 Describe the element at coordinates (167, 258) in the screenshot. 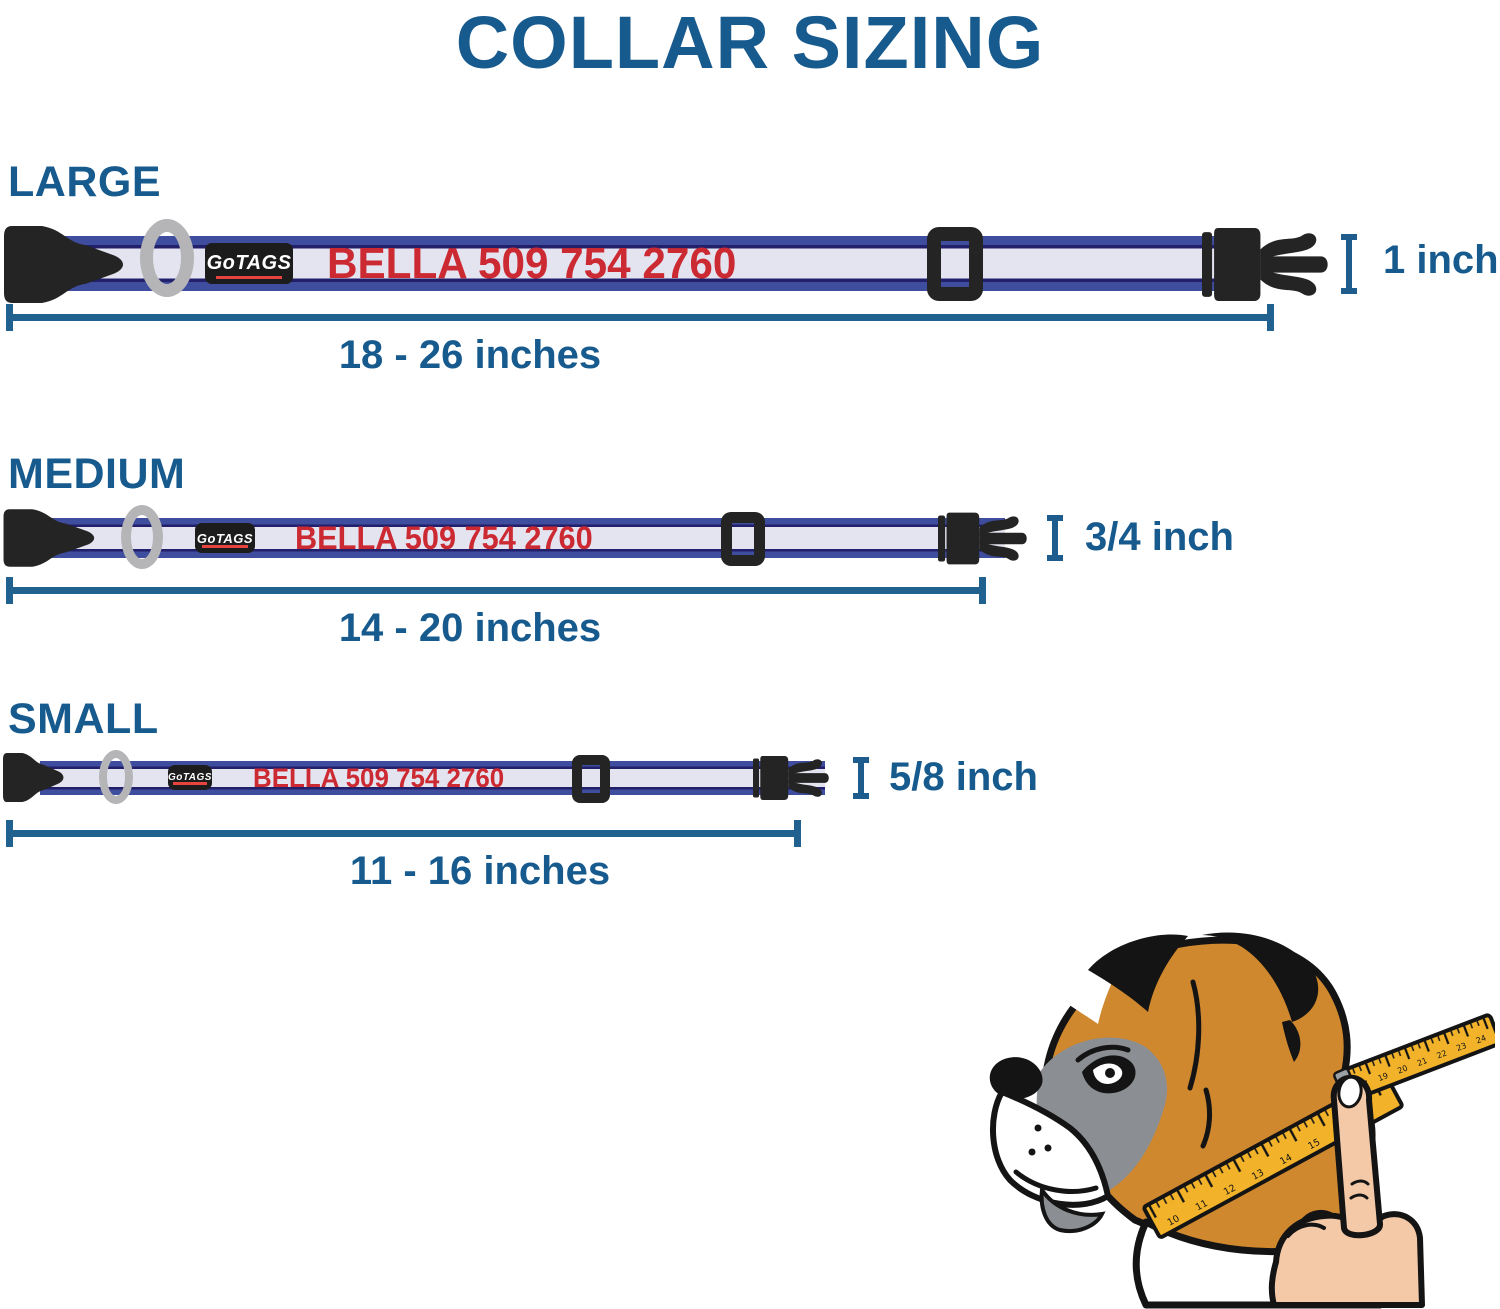

I see `collar-dring-large` at that location.